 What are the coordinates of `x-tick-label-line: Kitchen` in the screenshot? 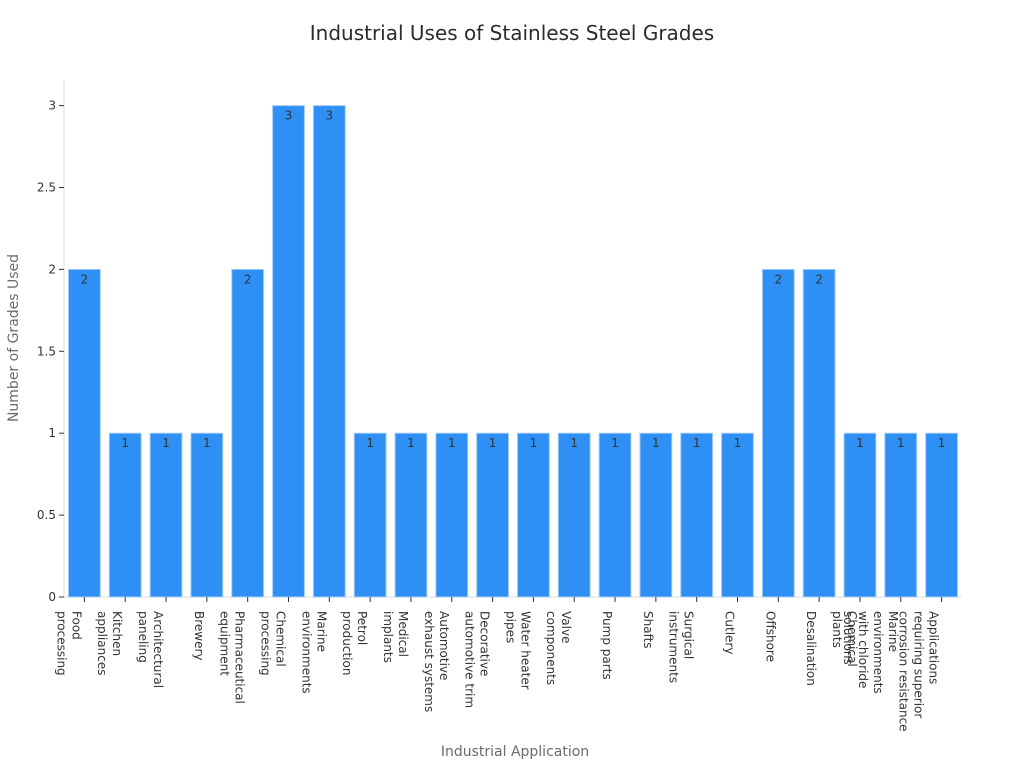 It's located at (117, 633).